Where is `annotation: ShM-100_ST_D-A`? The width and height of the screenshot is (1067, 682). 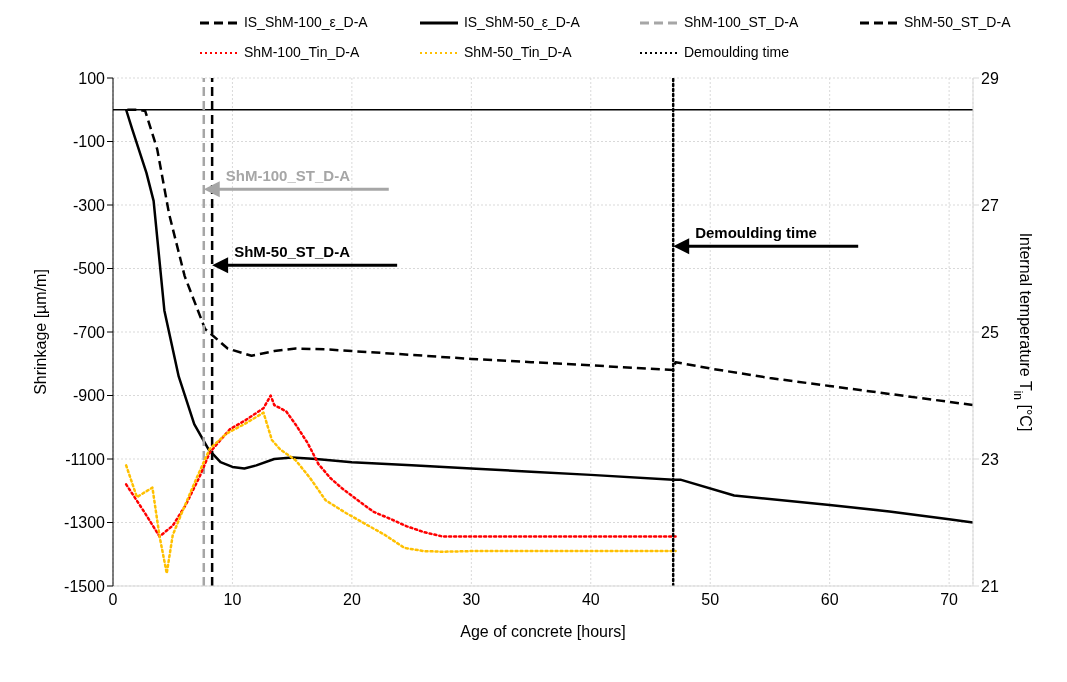
annotation: ShM-100_ST_D-A is located at coordinates (288, 176).